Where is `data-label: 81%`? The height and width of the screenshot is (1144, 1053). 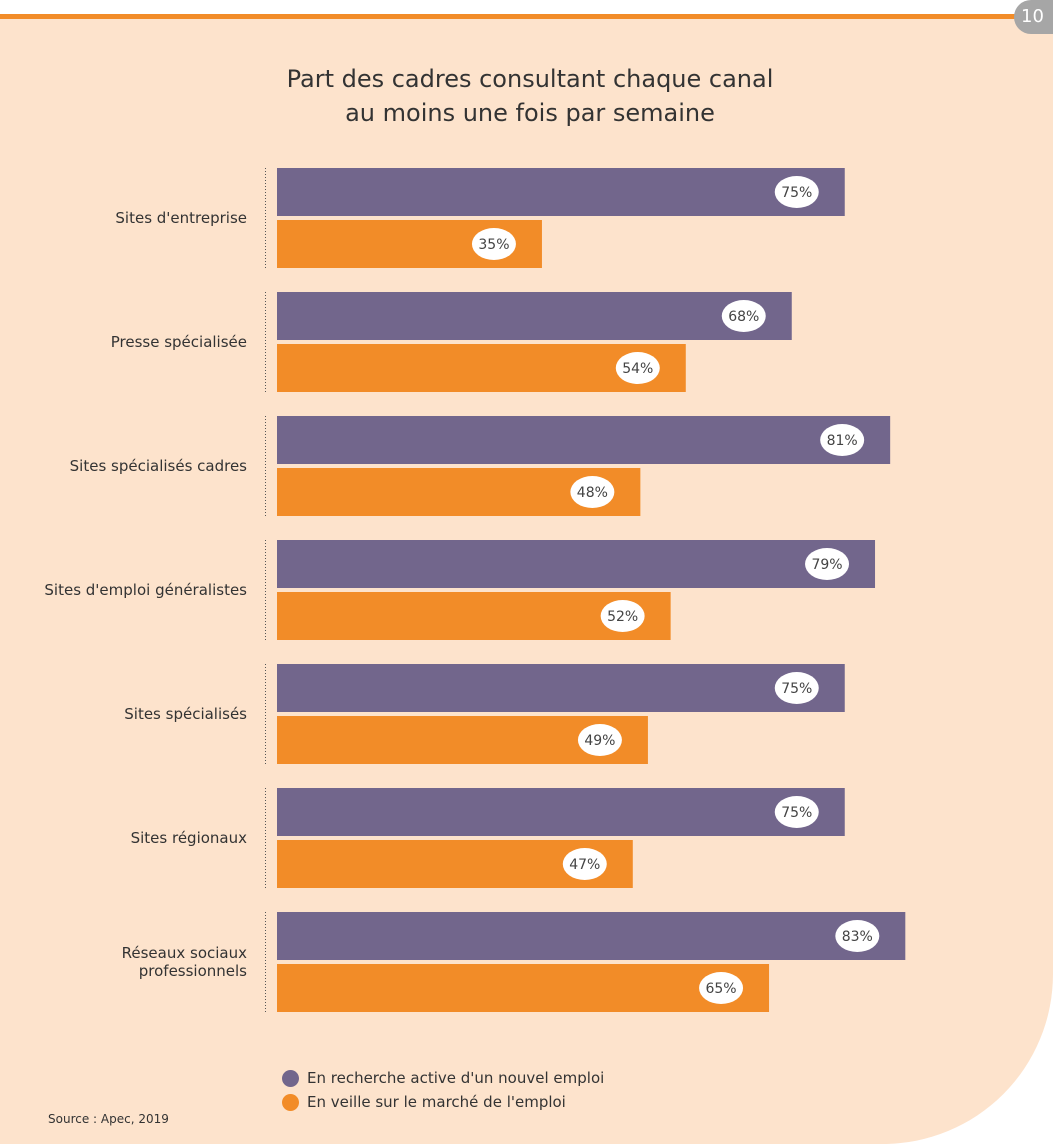
data-label: 81% is located at coordinates (842, 441).